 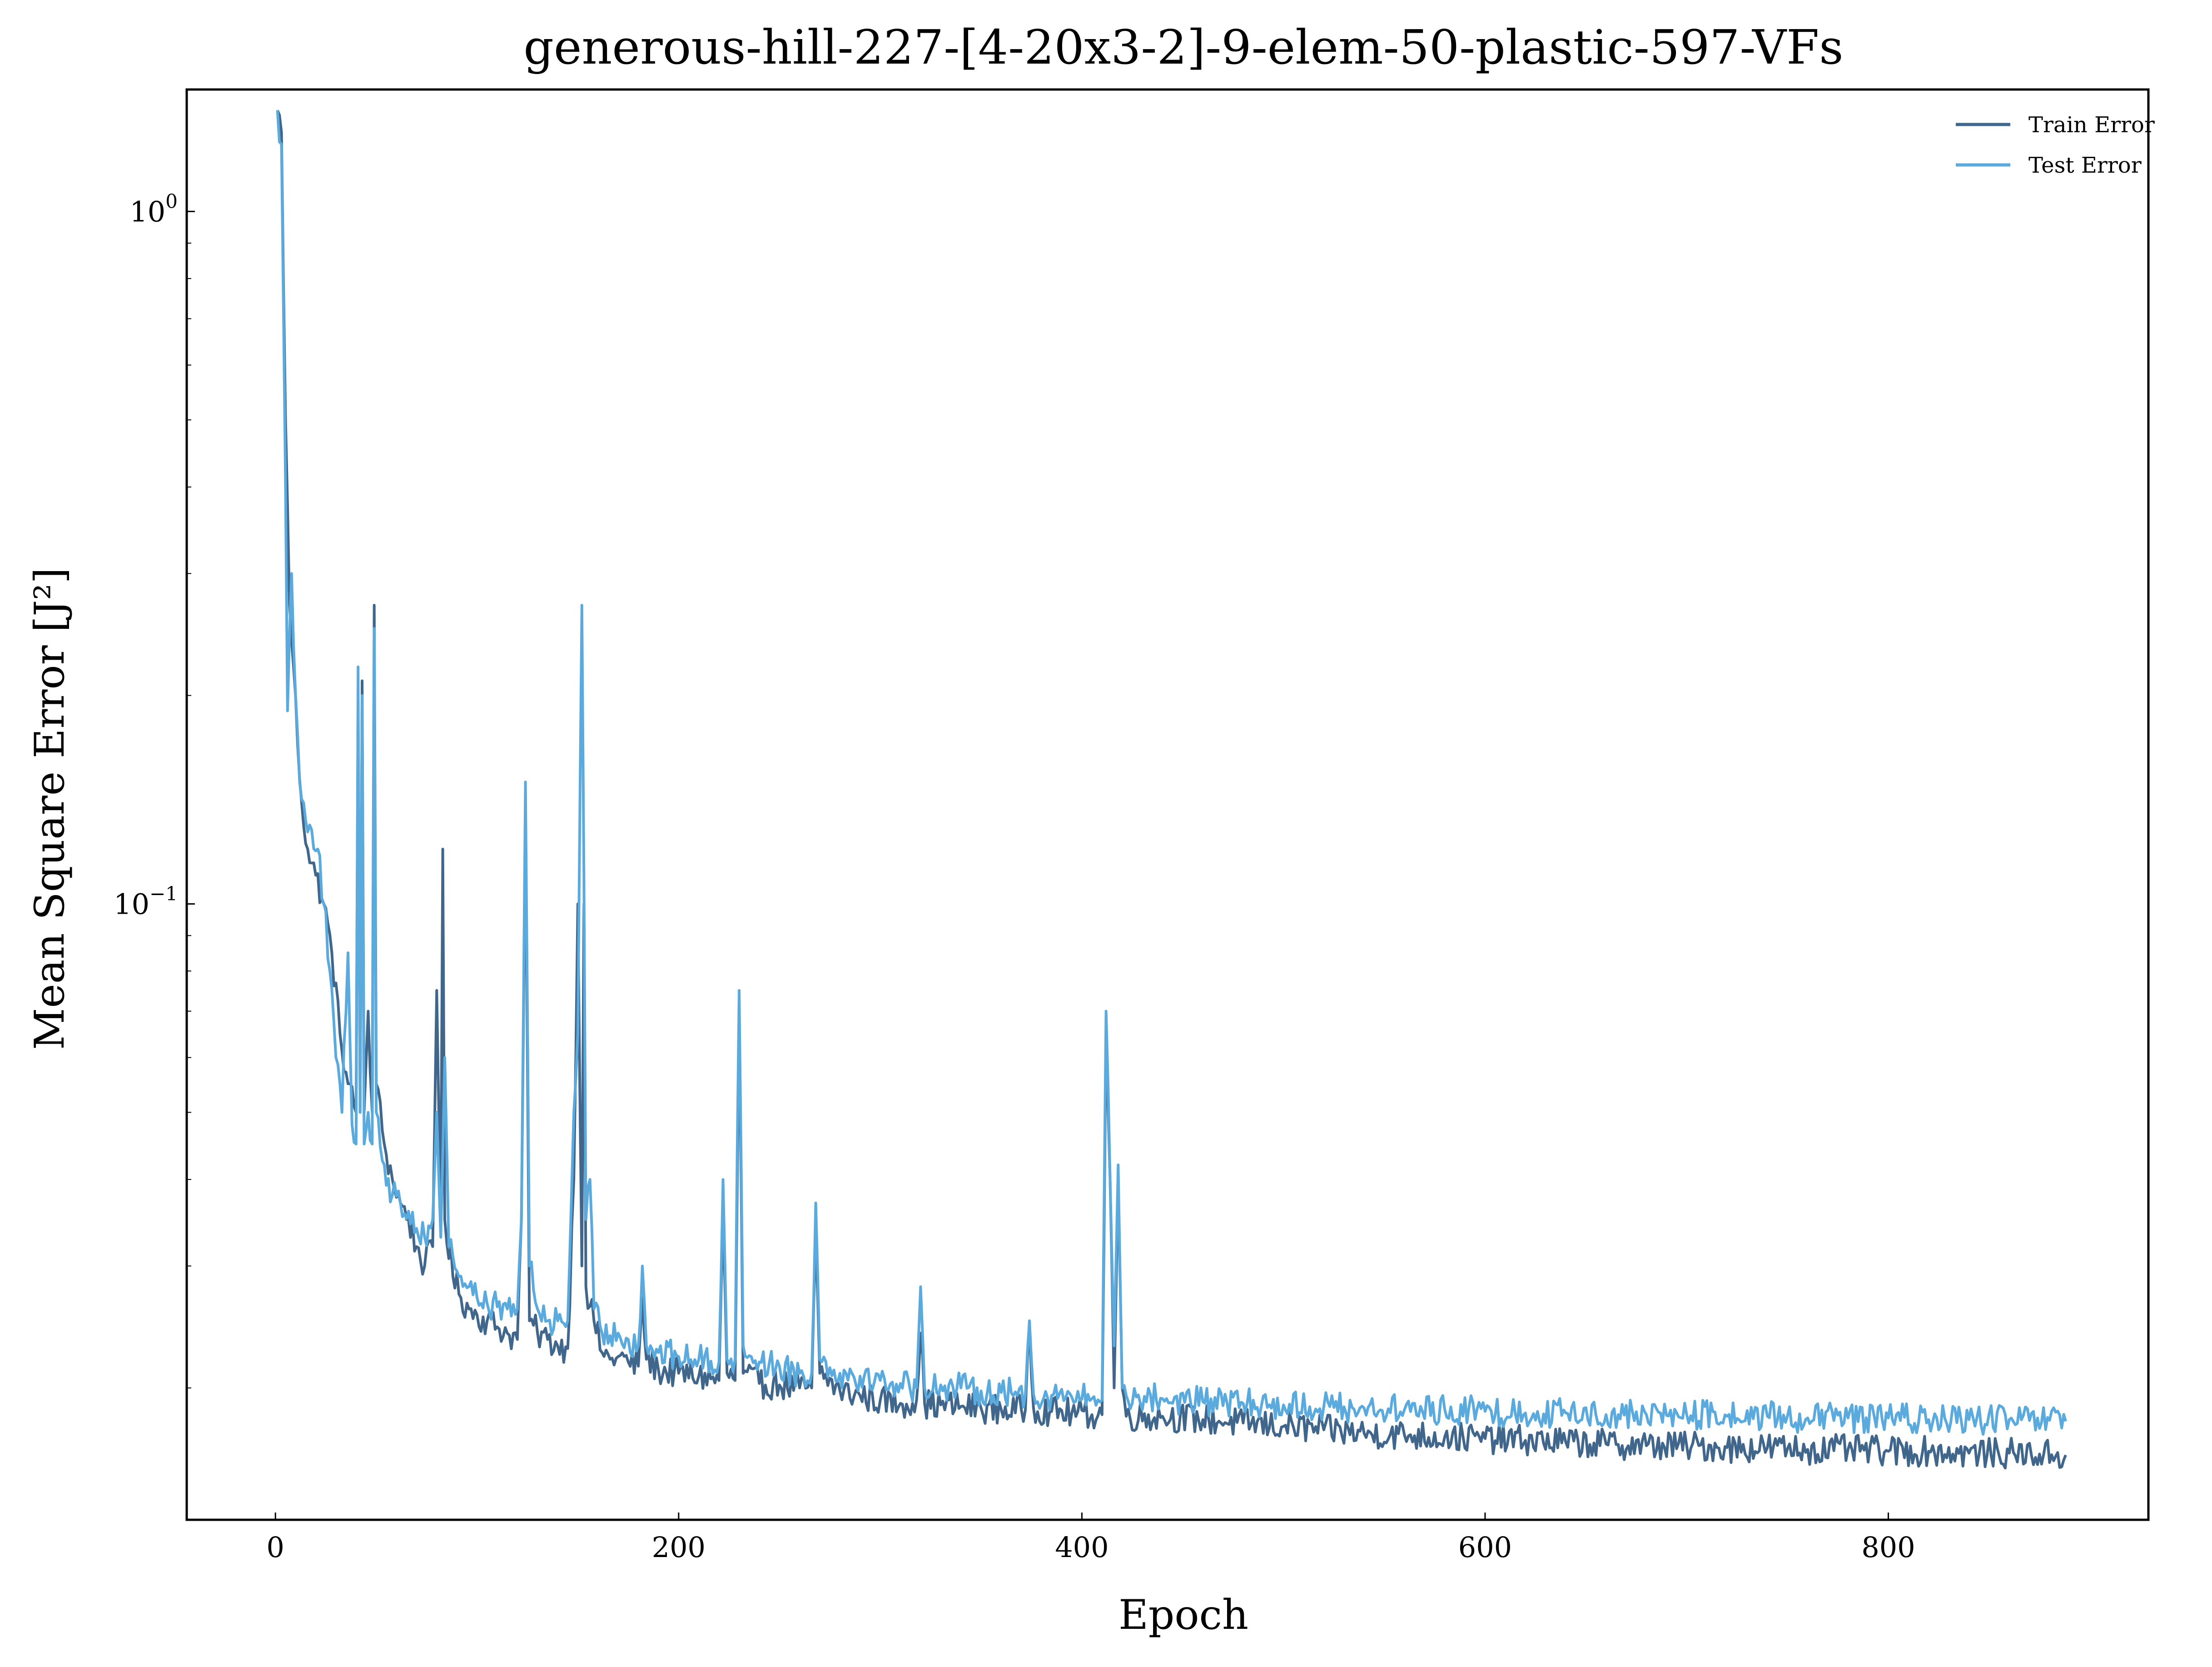 I want to click on x-axis-ticks: 0 200 400 600 800, so click(x=1091, y=1538).